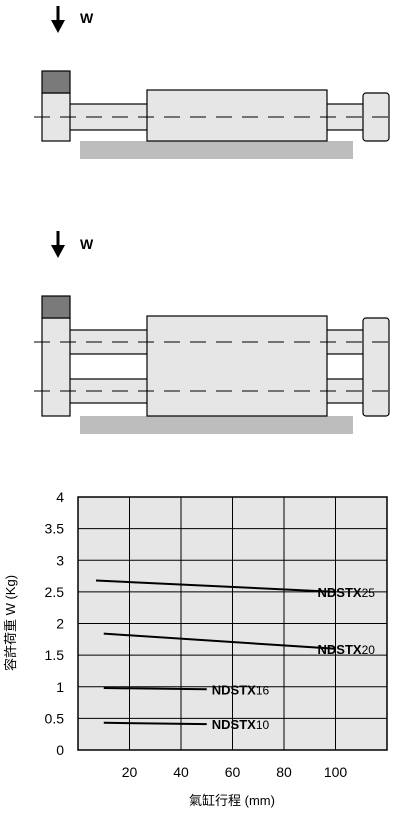  I want to click on x-tick-label: 20, so click(130, 772).